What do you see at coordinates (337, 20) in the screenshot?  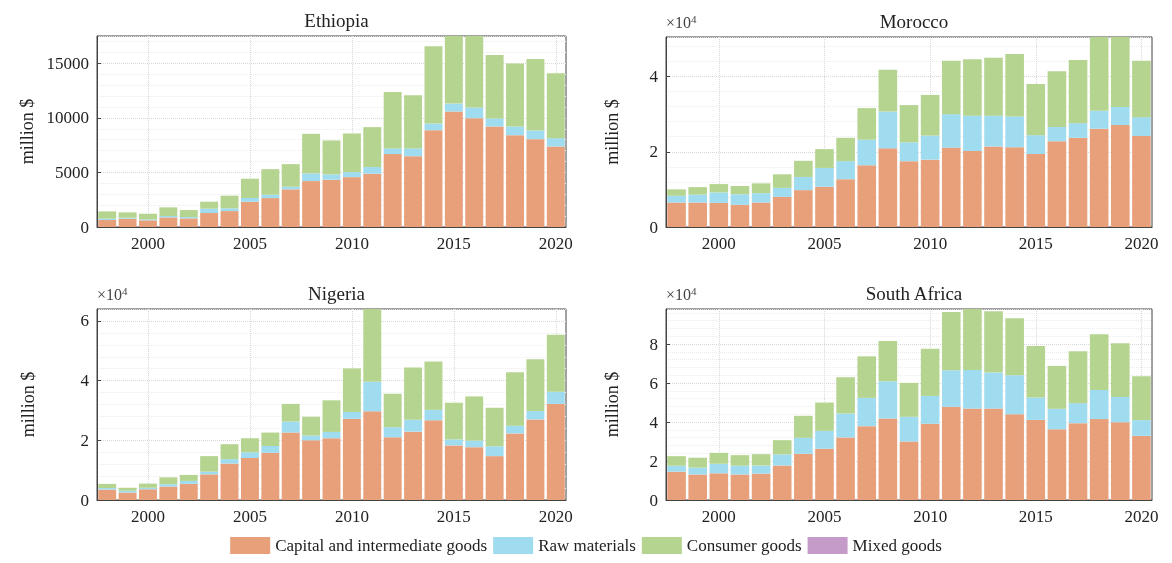 I see `chart-title: Ethiopia` at bounding box center [337, 20].